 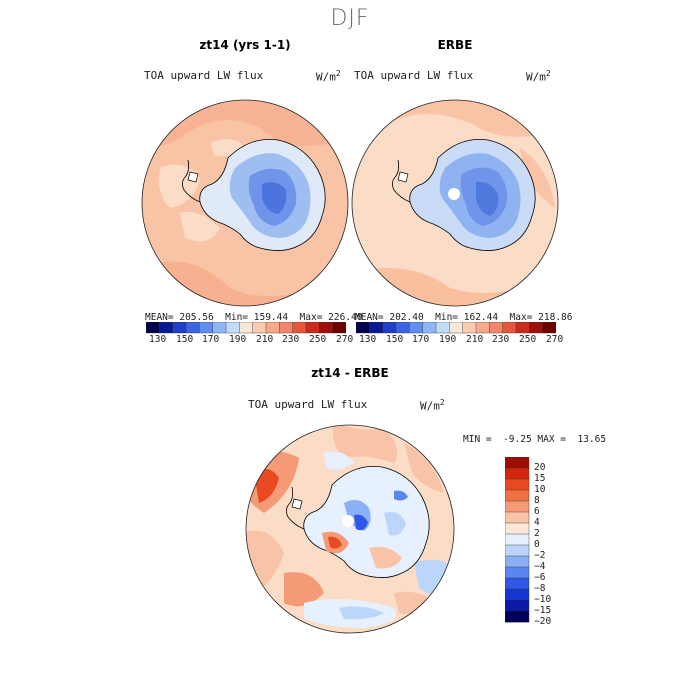 What do you see at coordinates (540, 467) in the screenshot?
I see `colorbar-tick: 20` at bounding box center [540, 467].